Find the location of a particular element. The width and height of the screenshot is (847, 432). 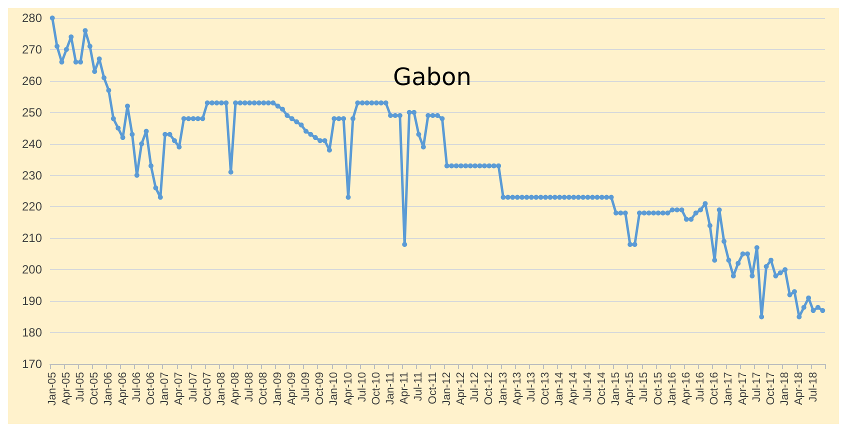

x-tick-label: Oct-11 is located at coordinates (432, 388).